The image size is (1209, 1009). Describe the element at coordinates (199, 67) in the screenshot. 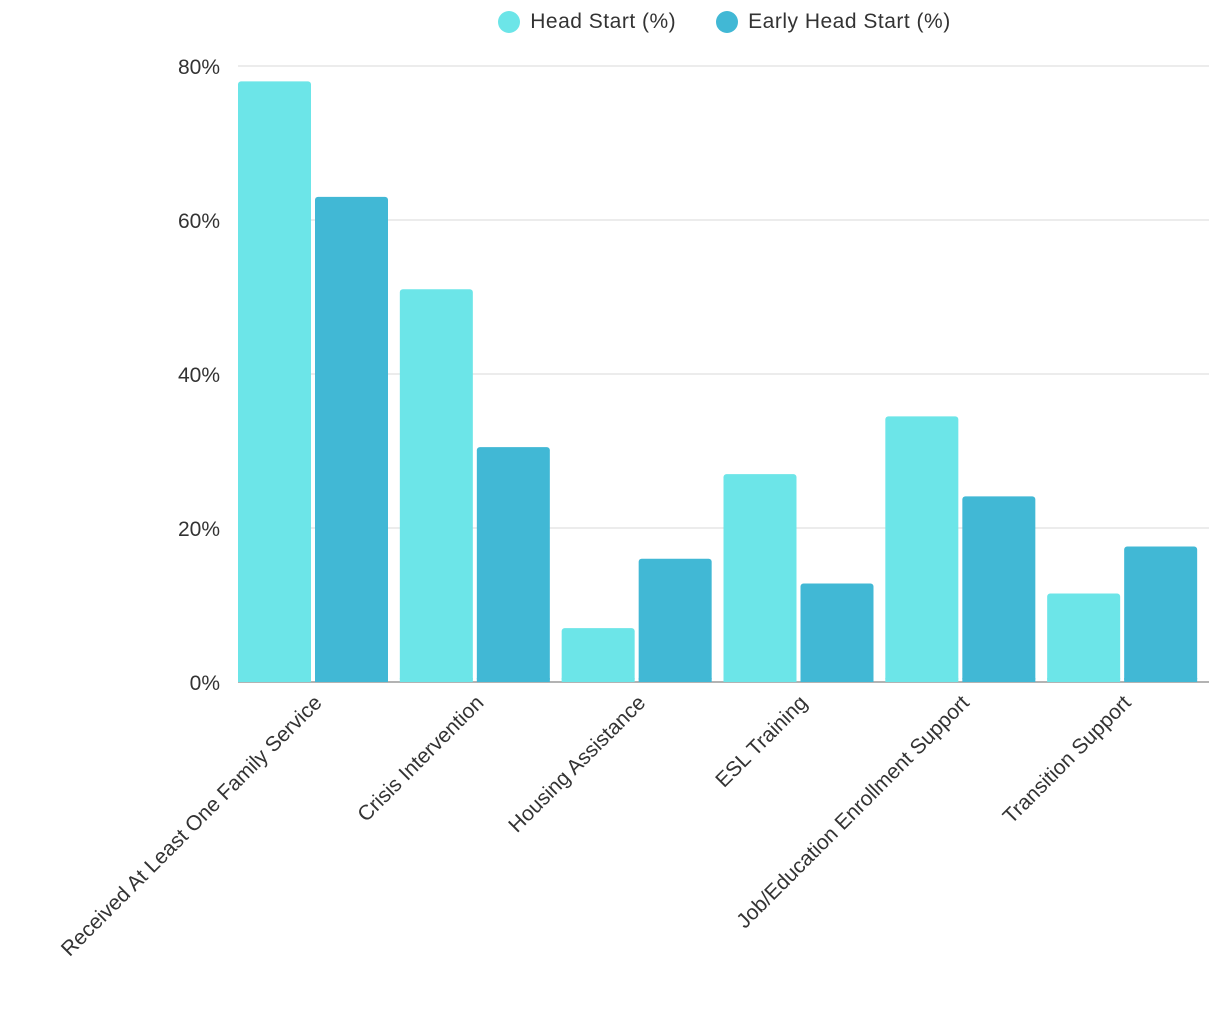

I see `y-tick-label: 80%` at that location.